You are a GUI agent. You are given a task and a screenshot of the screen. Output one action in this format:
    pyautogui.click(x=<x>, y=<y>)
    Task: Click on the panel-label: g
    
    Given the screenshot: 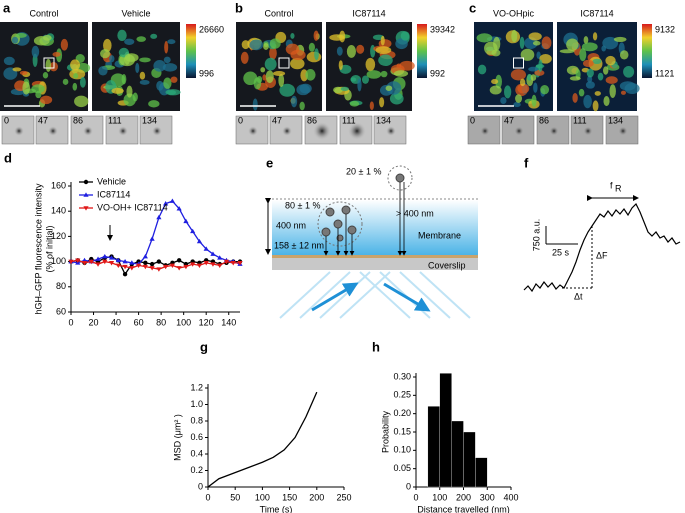 What is the action you would take?
    pyautogui.click(x=204, y=346)
    